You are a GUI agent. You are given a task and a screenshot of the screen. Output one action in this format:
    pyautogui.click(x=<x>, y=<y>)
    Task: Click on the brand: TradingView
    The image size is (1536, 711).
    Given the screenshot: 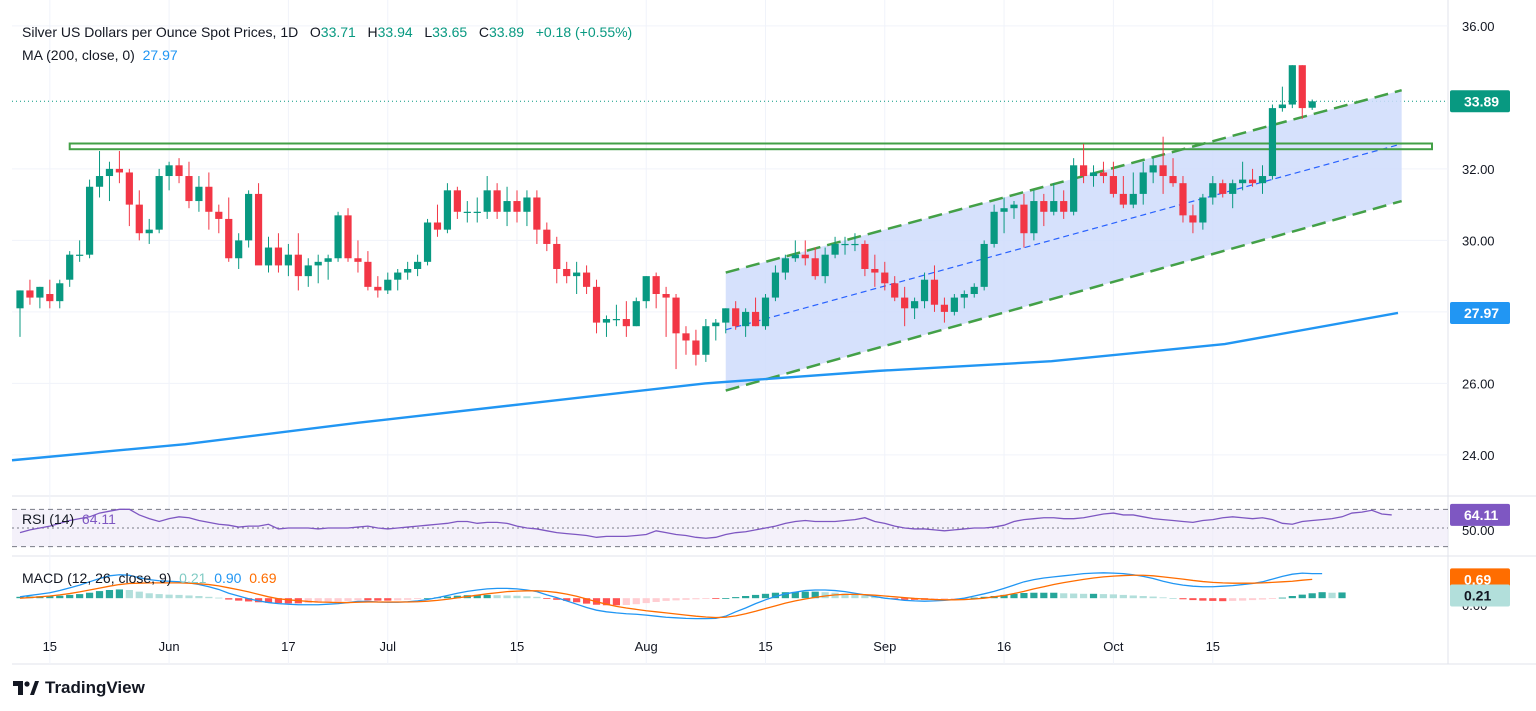 What is the action you would take?
    pyautogui.click(x=79, y=688)
    